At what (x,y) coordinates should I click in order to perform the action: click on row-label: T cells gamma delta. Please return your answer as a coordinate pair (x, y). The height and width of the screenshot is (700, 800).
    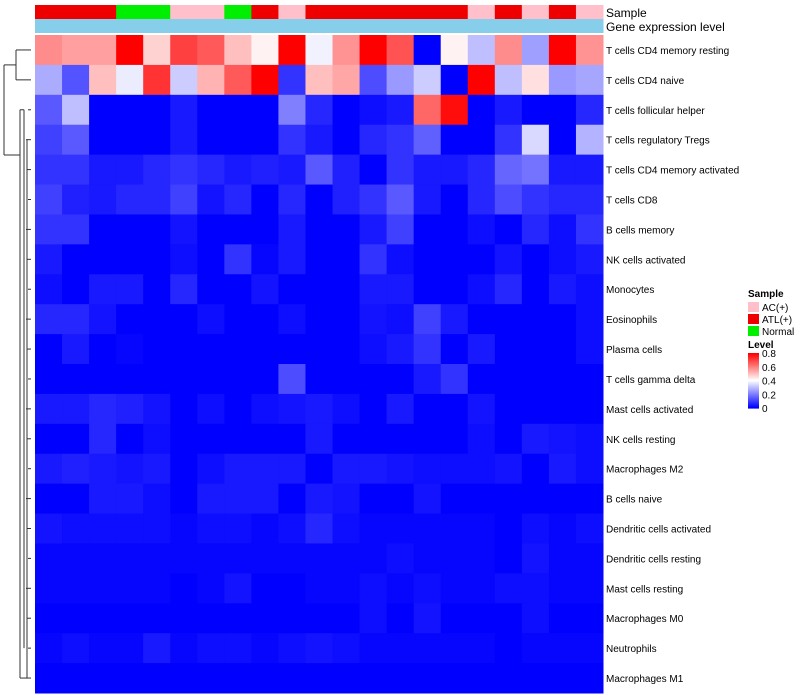
    Looking at the image, I should click on (651, 380).